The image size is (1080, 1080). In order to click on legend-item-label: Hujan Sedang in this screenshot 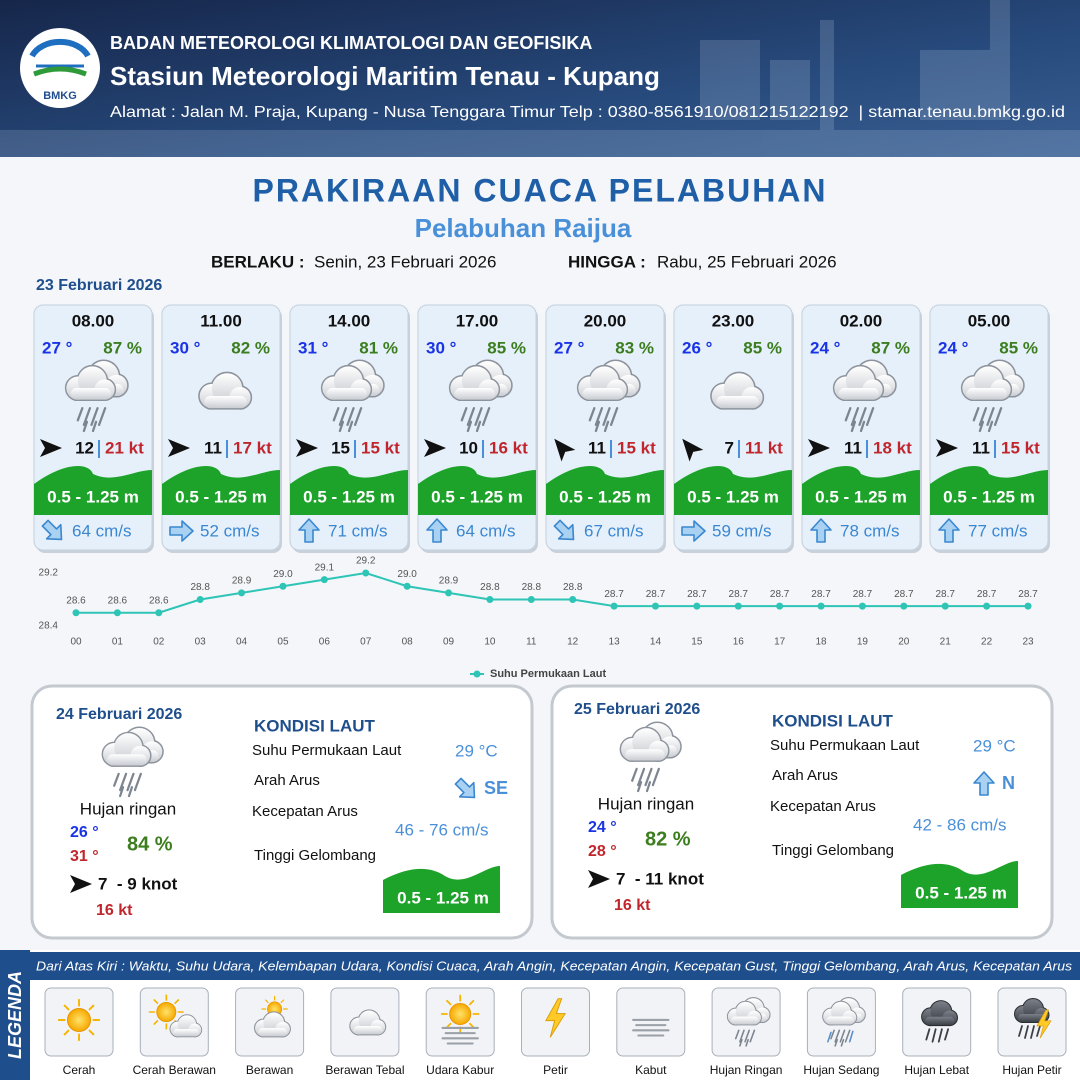, I will do `click(841, 1070)`.